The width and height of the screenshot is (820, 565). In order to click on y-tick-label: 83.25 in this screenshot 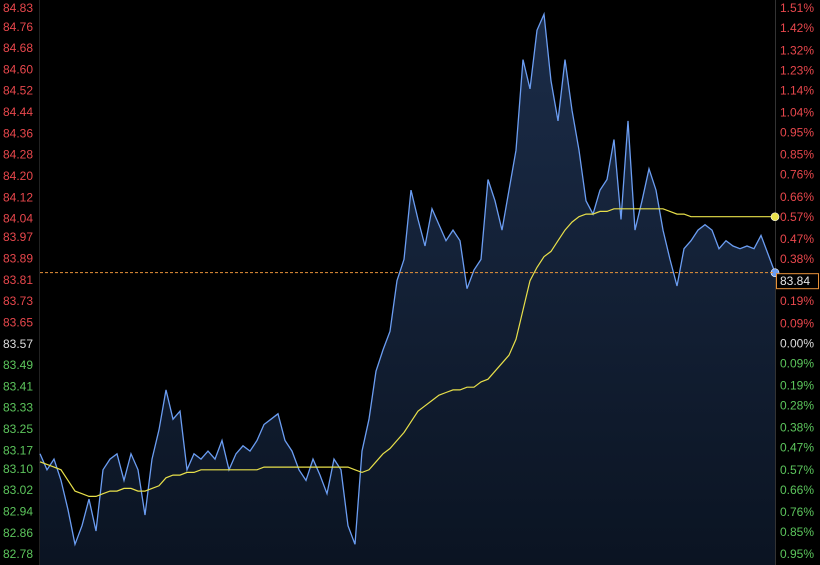, I will do `click(18, 429)`.